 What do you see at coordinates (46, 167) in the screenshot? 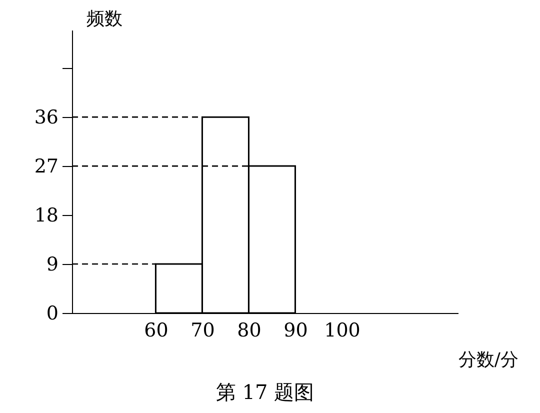
I see `y-tick-label: 27` at bounding box center [46, 167].